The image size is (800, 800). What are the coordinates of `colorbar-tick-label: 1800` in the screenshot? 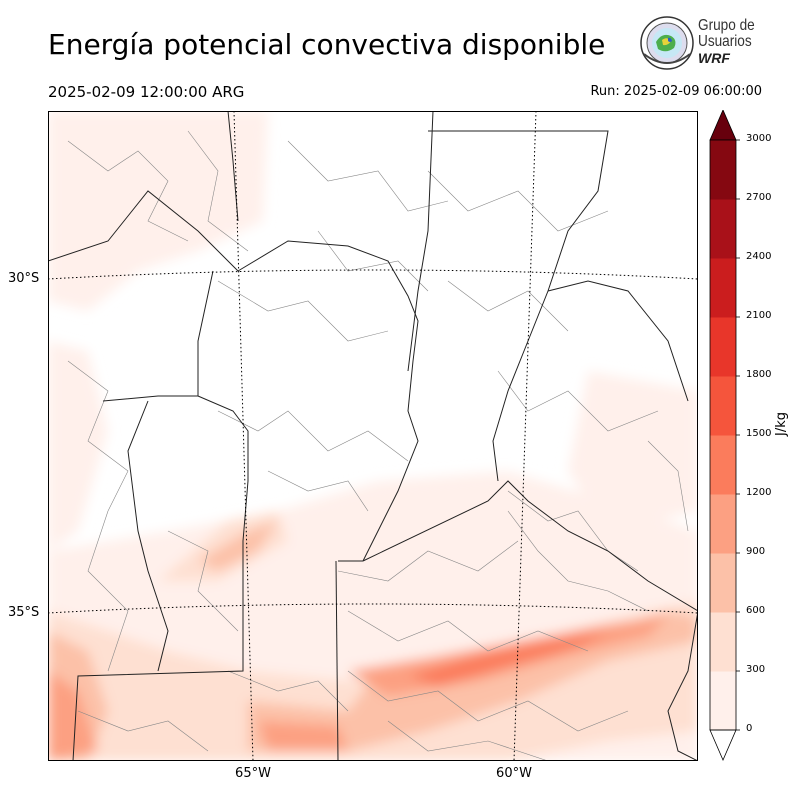 It's located at (759, 374).